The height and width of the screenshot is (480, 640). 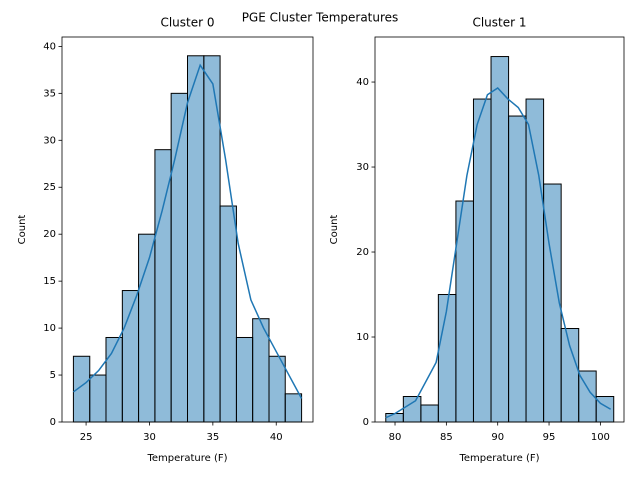 I want to click on axes-title: Cluster 0, so click(x=187, y=23).